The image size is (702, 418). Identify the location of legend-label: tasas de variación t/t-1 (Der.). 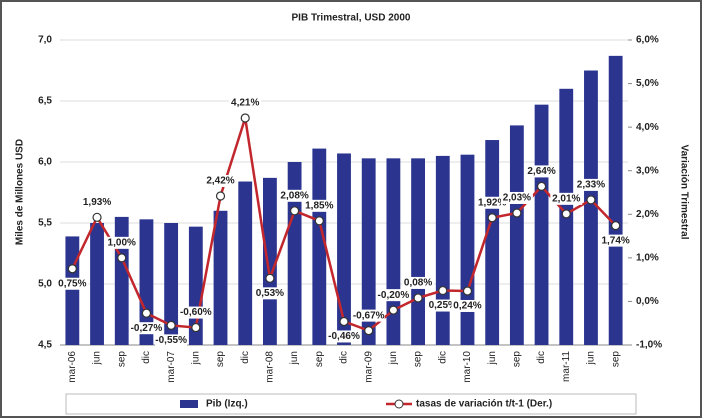
(484, 404).